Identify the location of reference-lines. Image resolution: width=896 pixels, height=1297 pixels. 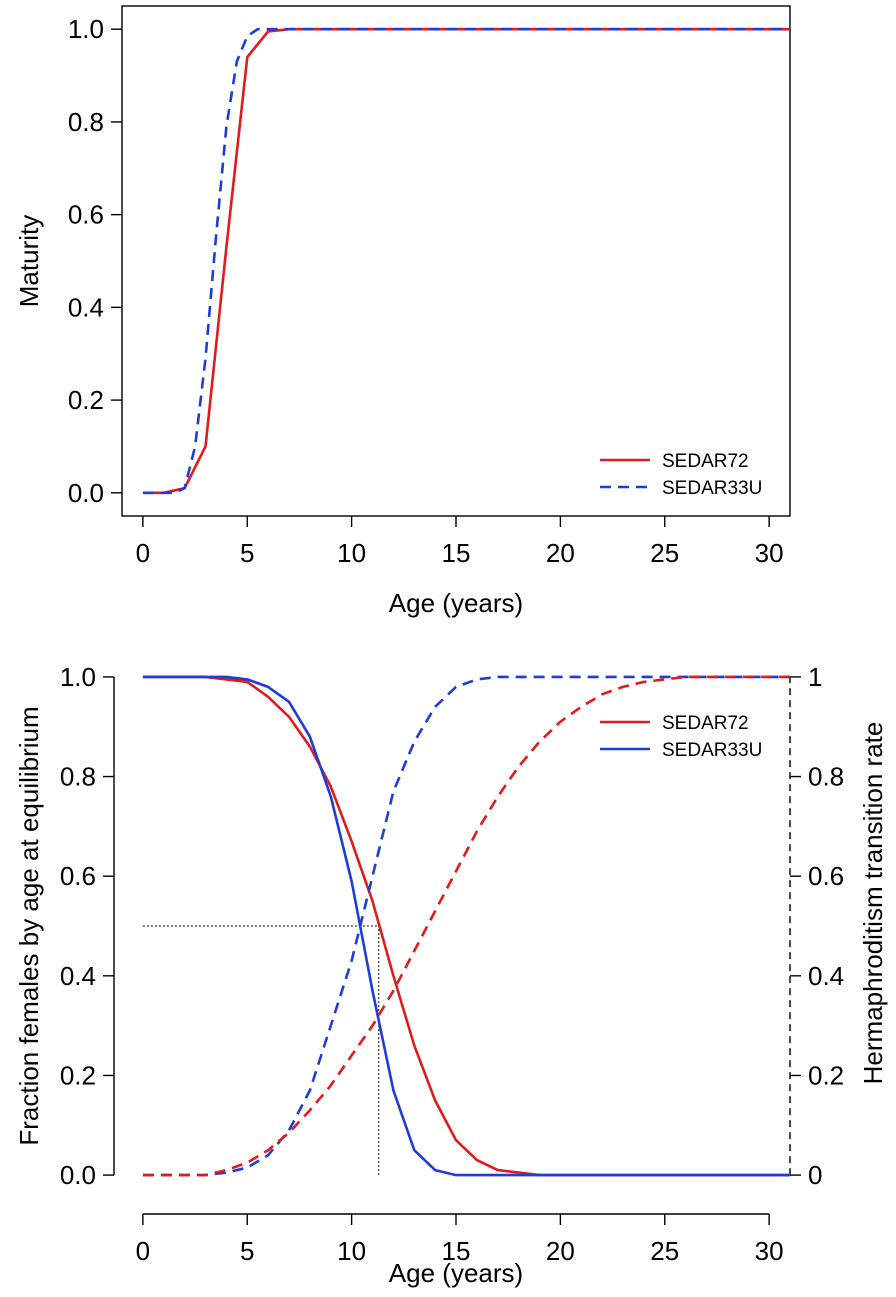
(261, 1050).